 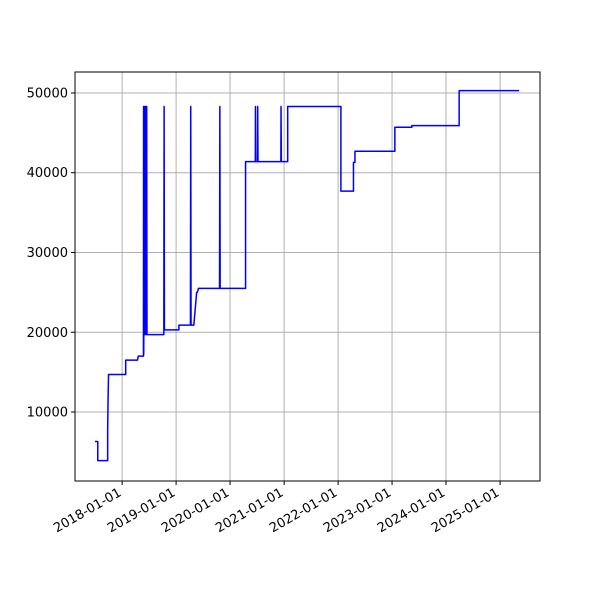 What do you see at coordinates (47, 93) in the screenshot?
I see `y-tick-label: 50000` at bounding box center [47, 93].